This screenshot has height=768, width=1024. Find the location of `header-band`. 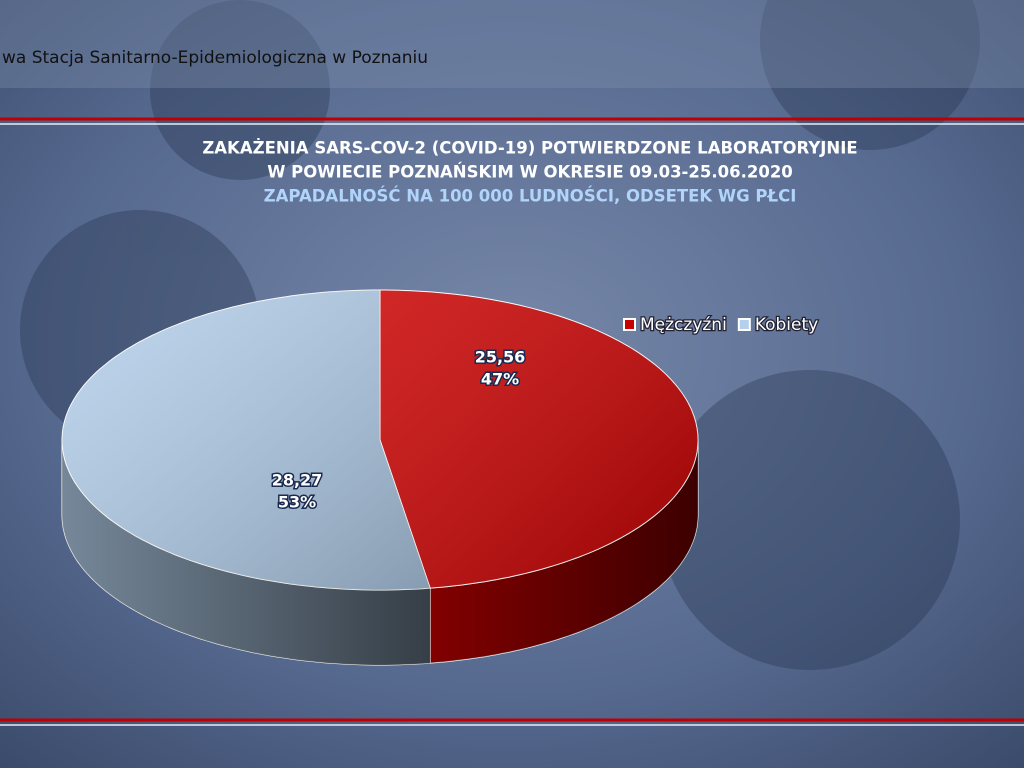

header-band is located at coordinates (512, 44).